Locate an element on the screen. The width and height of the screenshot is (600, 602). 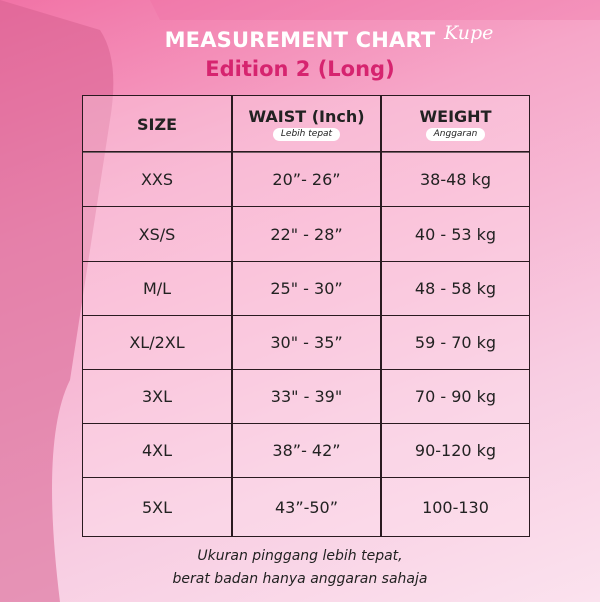
header-cell: WEIGHT Anggaran is located at coordinates (455, 124).